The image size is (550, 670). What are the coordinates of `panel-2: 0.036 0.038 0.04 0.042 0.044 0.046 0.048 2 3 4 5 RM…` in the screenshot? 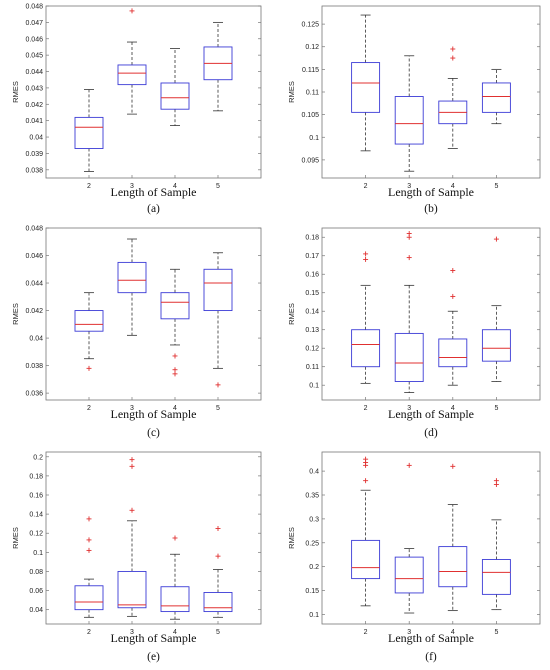 It's located at (136, 332).